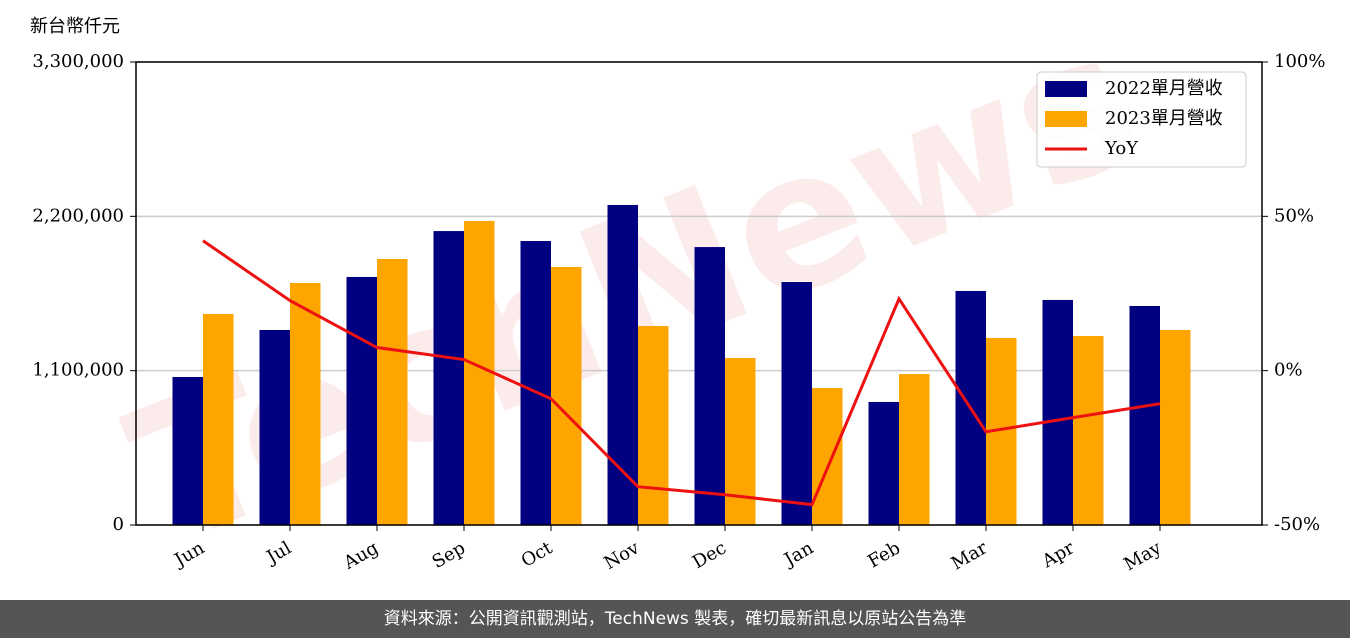  What do you see at coordinates (1058, 554) in the screenshot?
I see `x-tick-label: Apr` at bounding box center [1058, 554].